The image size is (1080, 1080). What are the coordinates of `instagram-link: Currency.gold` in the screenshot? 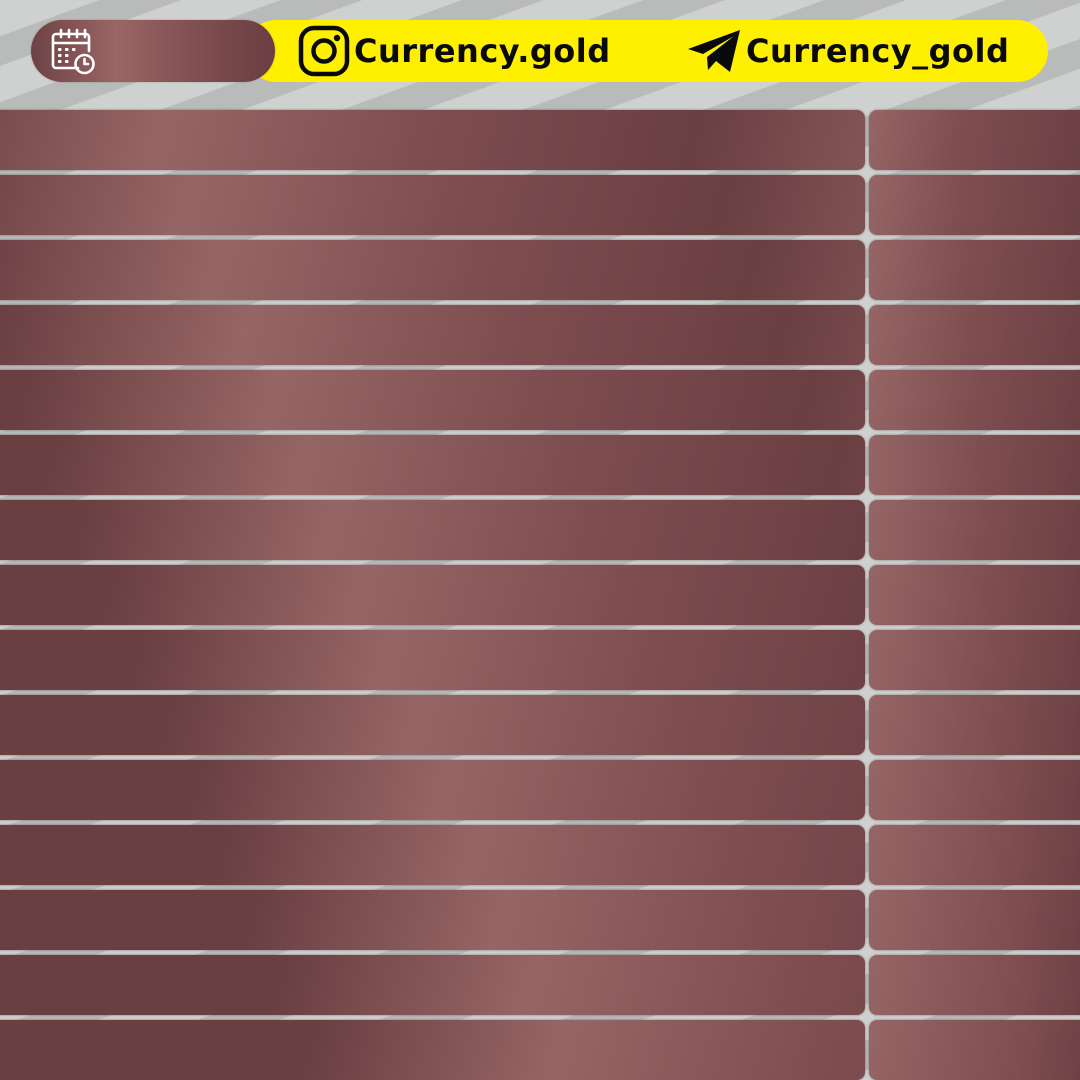 It's located at (454, 51).